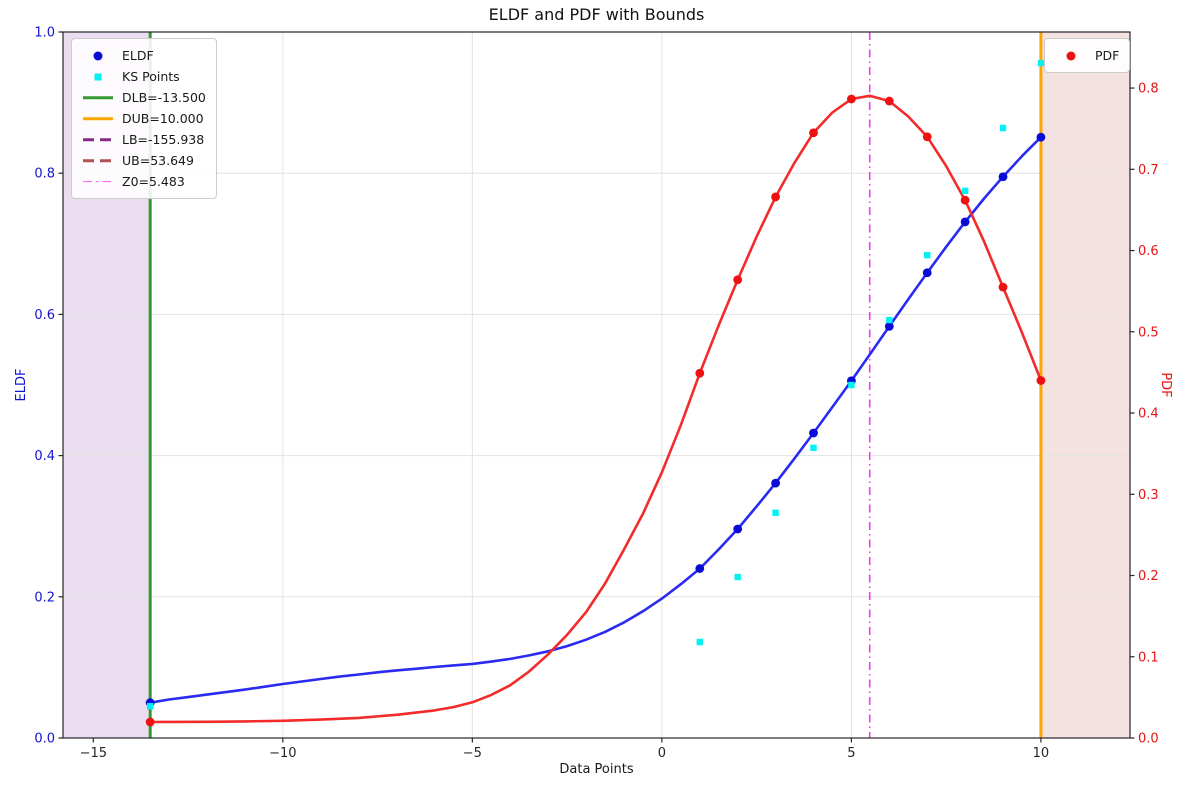  I want to click on dub-10-000-legend-marker-icon, so click(98, 119).